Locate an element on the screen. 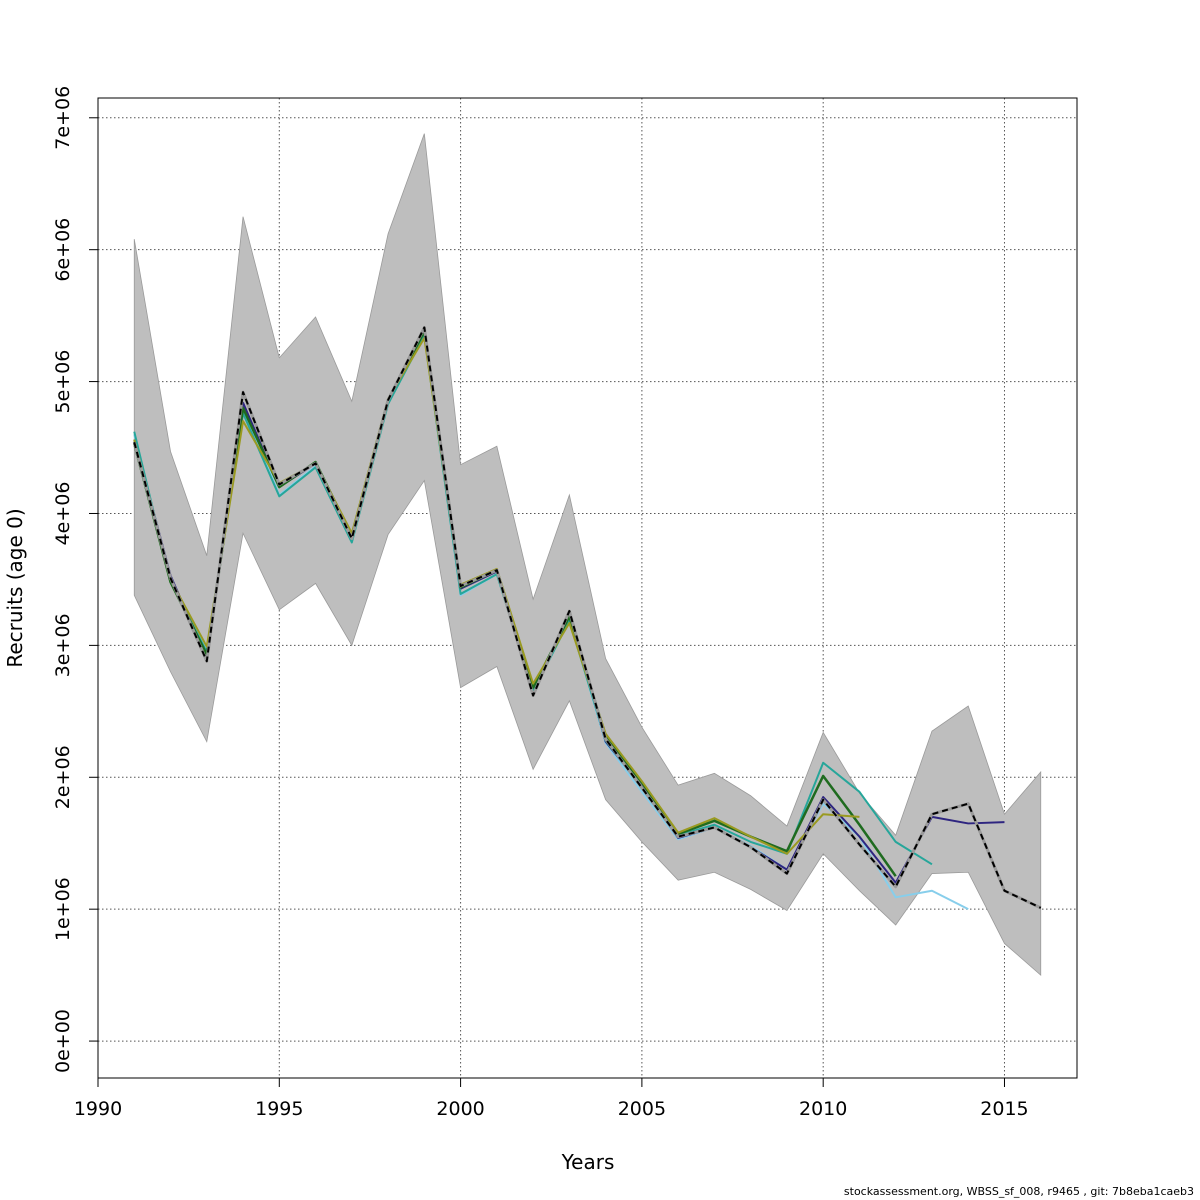  y-axis-title: Recruits (age 0) is located at coordinates (15, 587).